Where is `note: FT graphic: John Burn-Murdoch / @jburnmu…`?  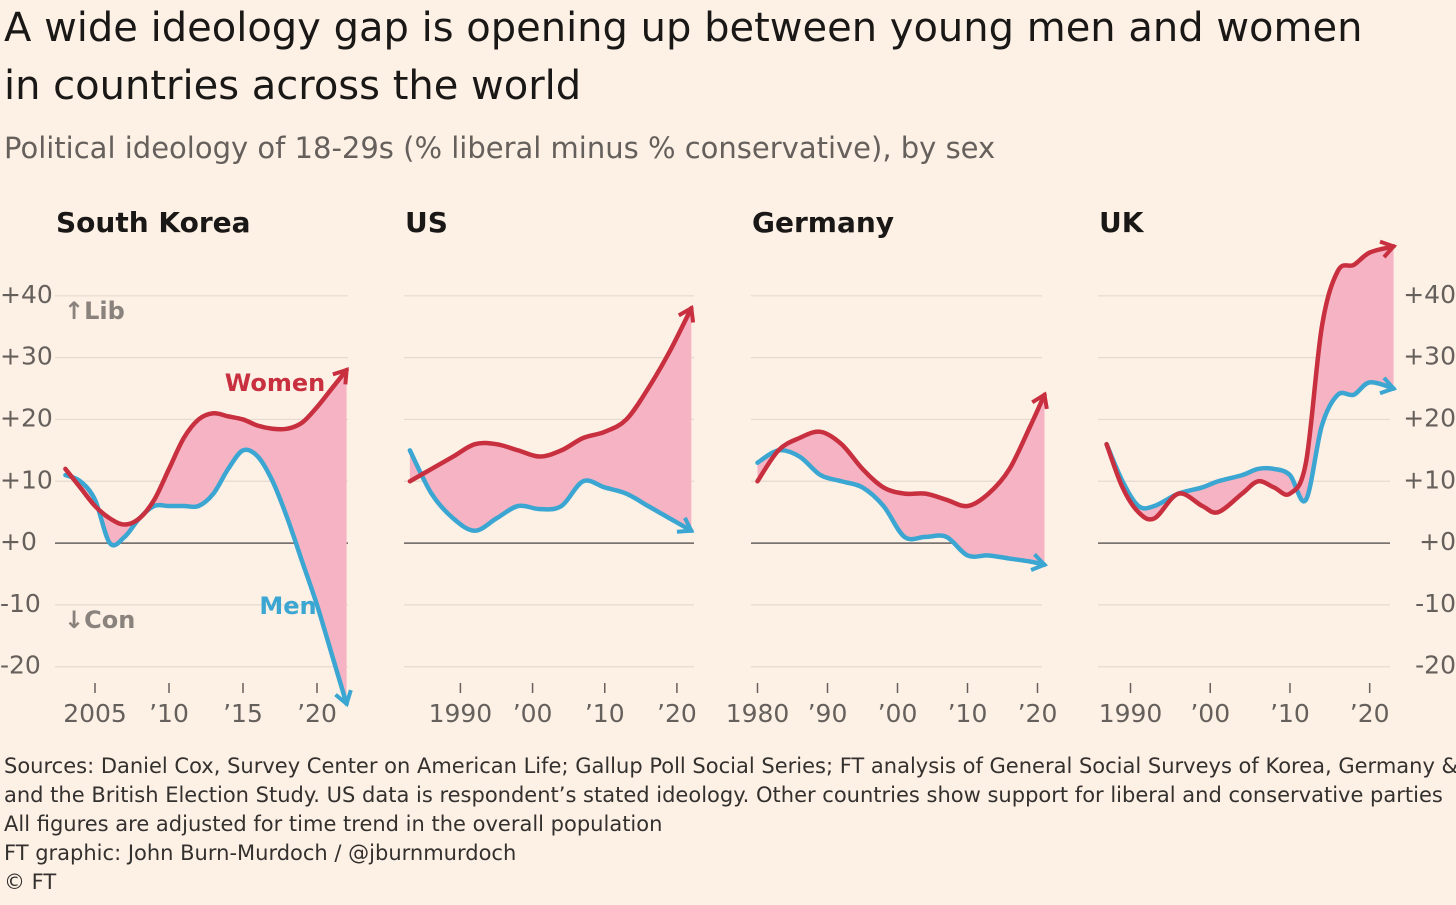
note: FT graphic: John Burn-Murdoch / @jburnmu… is located at coordinates (260, 853).